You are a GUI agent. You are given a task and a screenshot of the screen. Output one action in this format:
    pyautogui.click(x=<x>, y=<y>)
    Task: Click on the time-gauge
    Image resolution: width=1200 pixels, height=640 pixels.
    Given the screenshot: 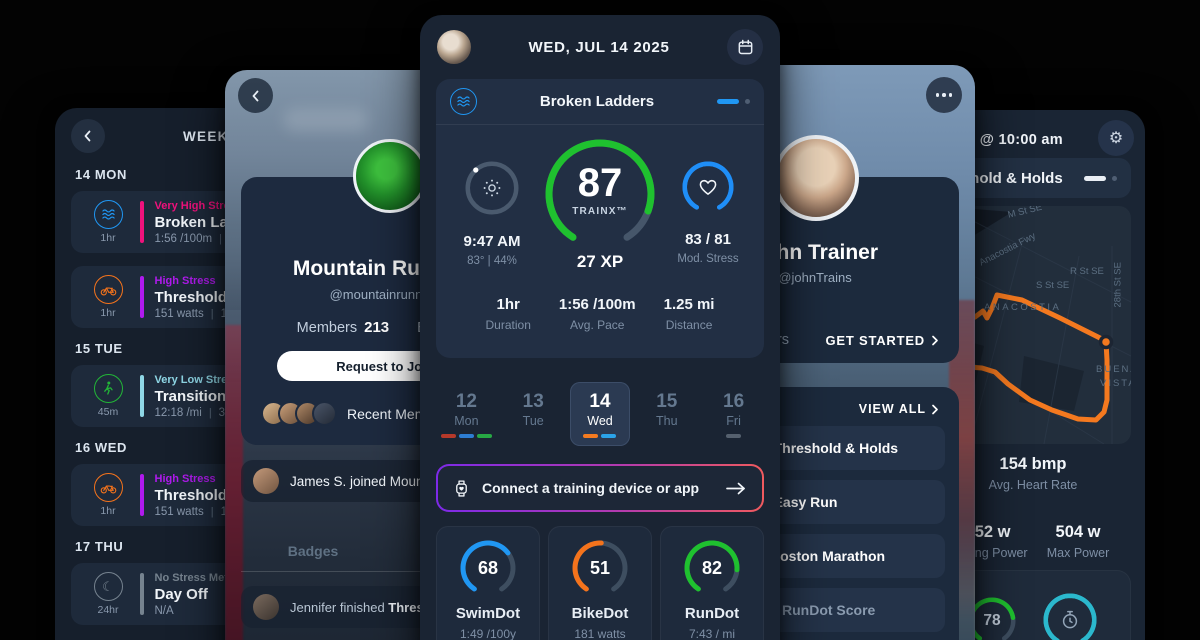 What is the action you would take?
    pyautogui.click(x=1070, y=616)
    